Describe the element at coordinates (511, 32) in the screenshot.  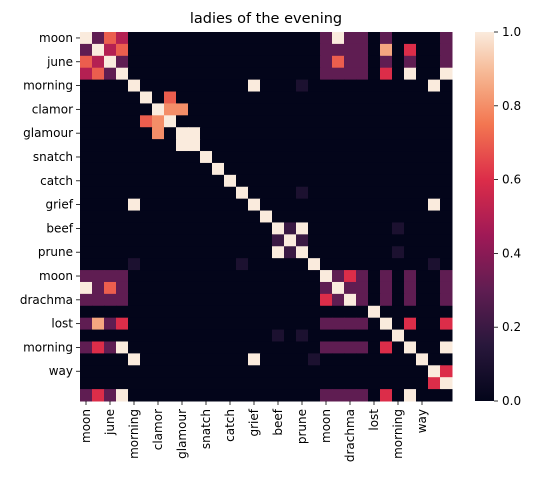
I see `colorbar-tick-label: 1.0` at that location.